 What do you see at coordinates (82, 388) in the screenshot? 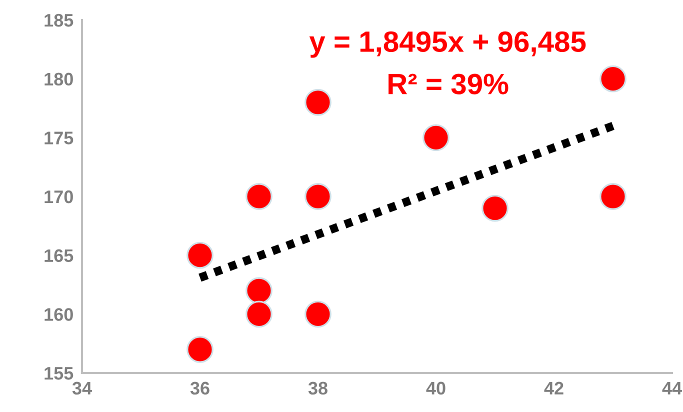
I see `x-tick-label: 34` at bounding box center [82, 388].